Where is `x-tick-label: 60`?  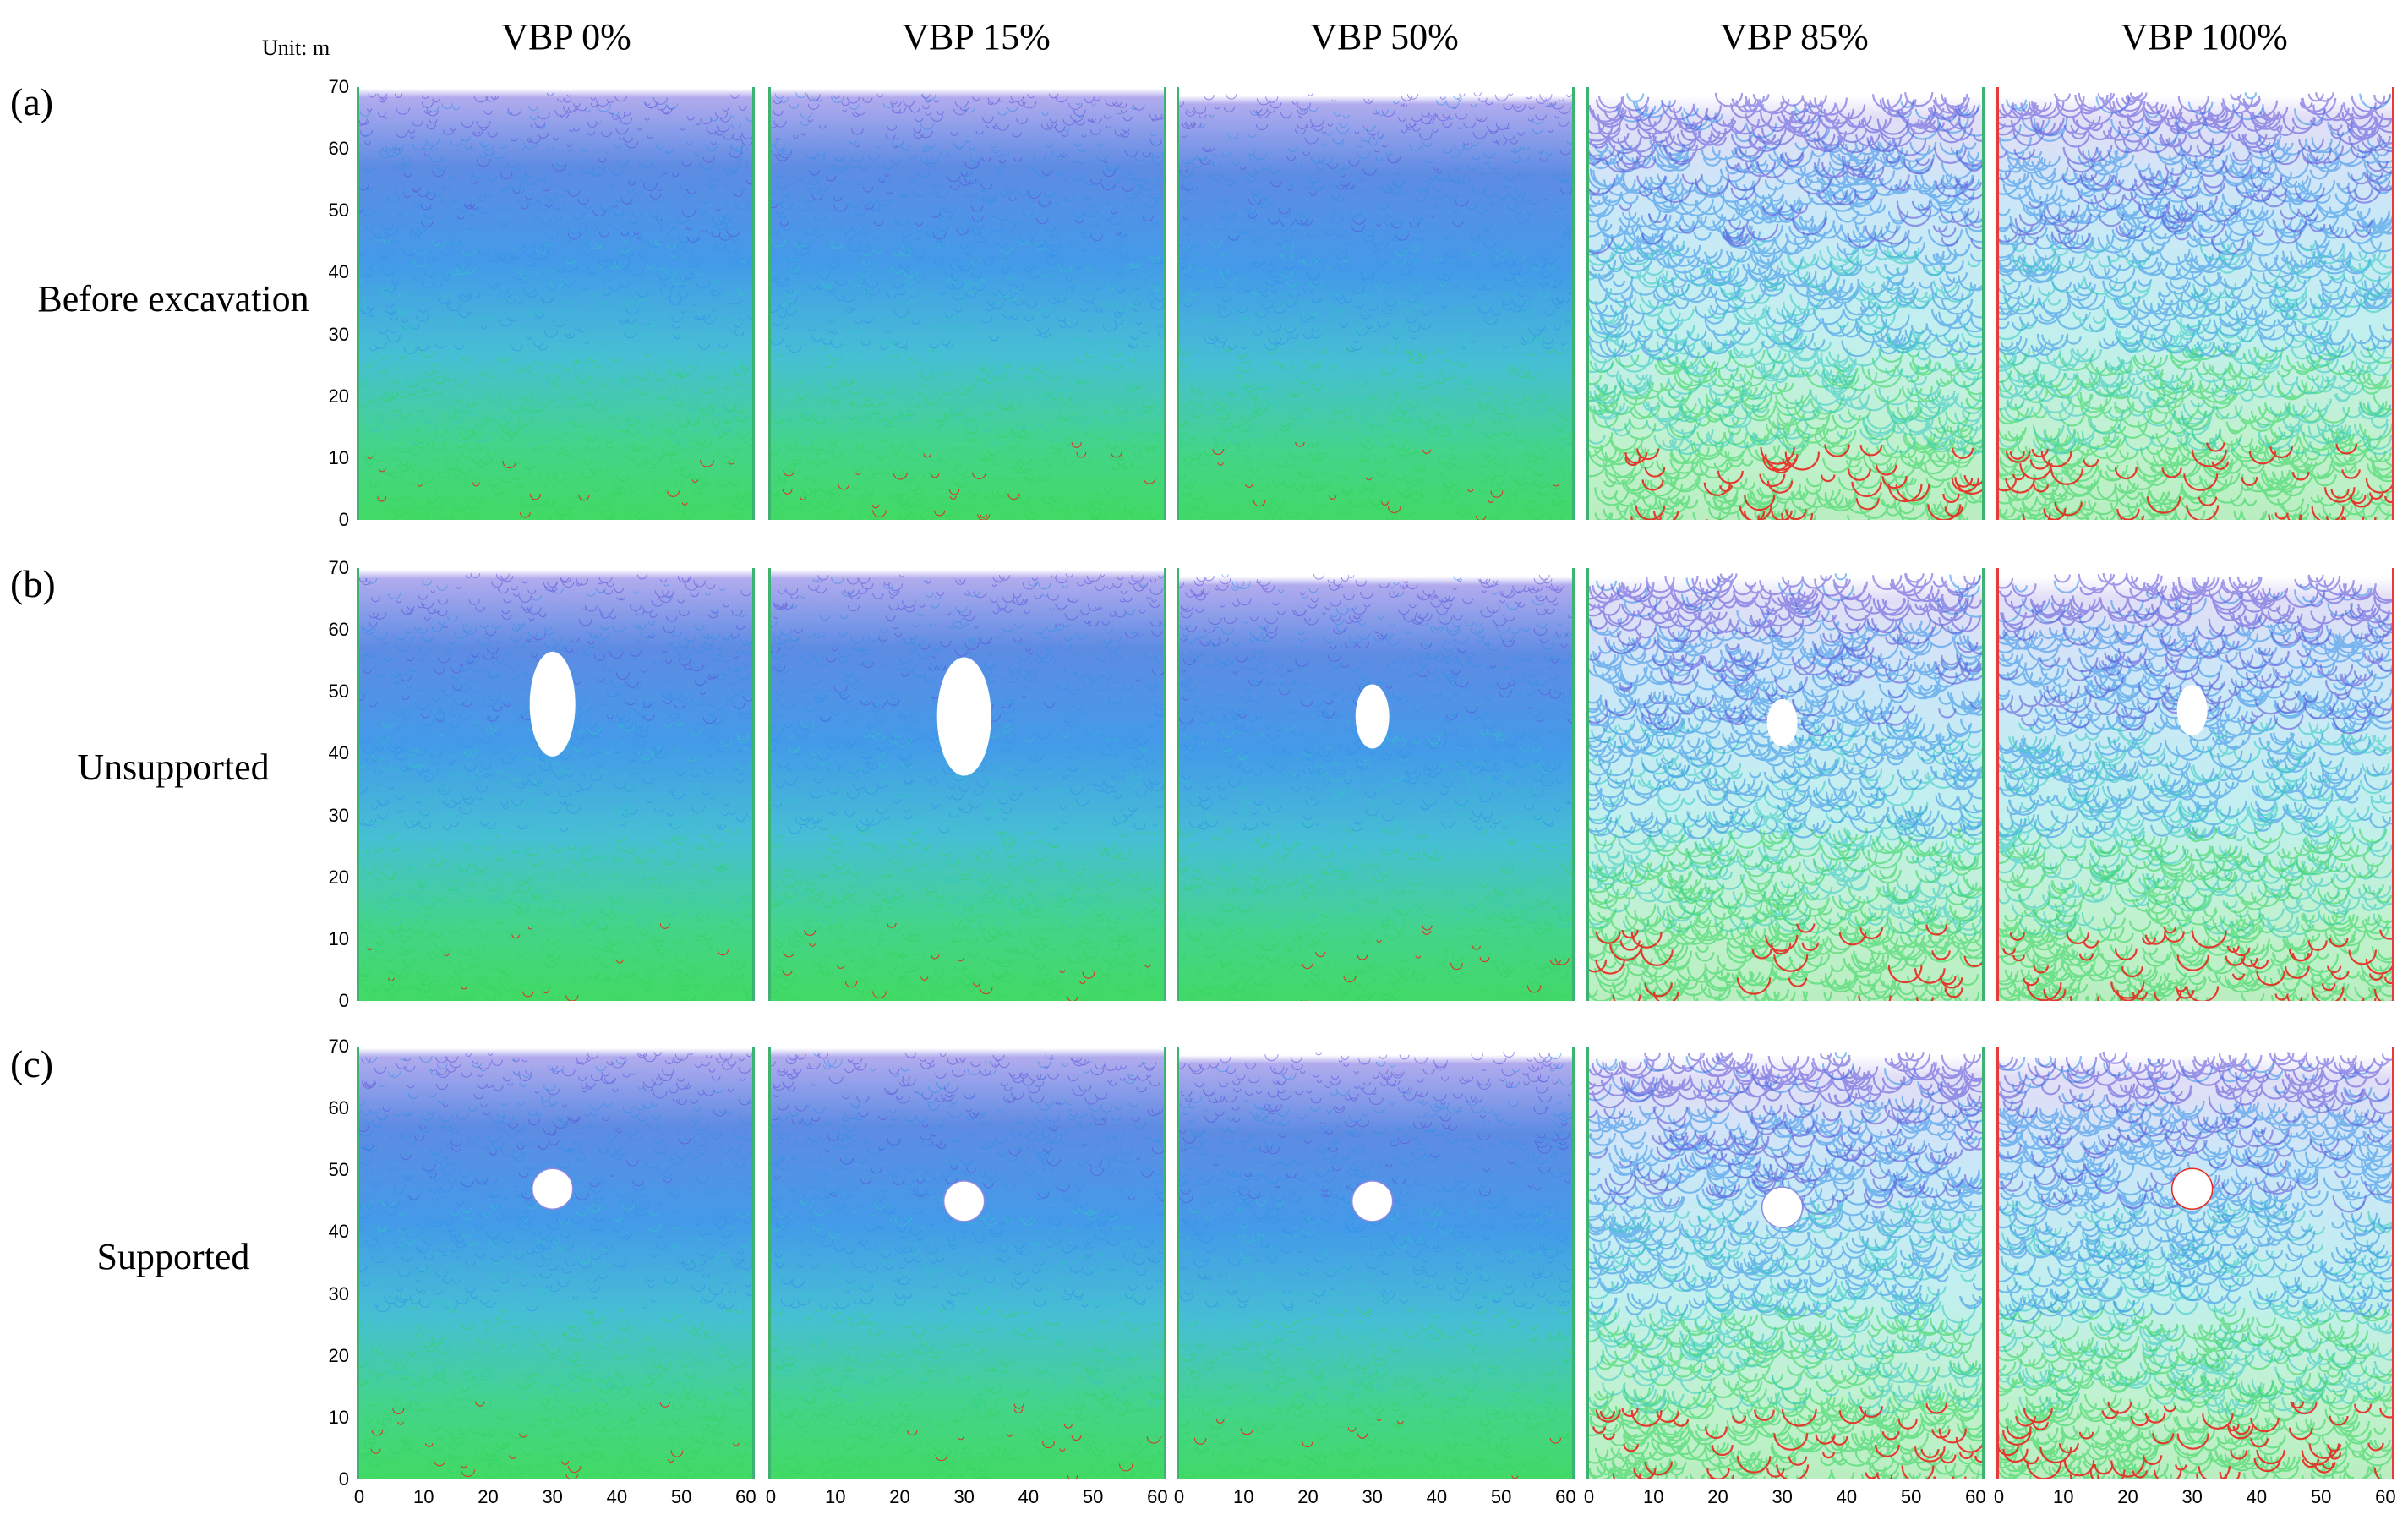
x-tick-label: 60 is located at coordinates (2385, 1497).